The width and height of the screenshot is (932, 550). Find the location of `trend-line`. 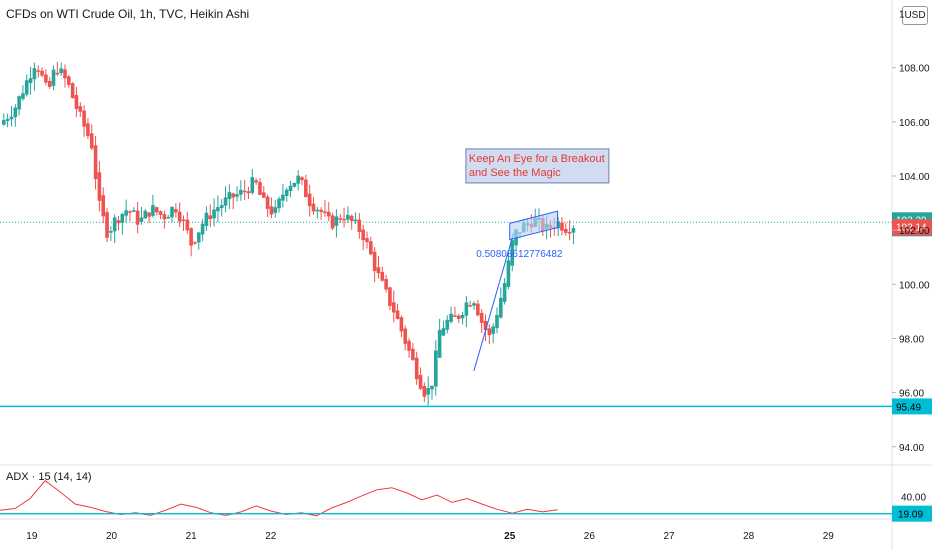

trend-line is located at coordinates (494, 302).